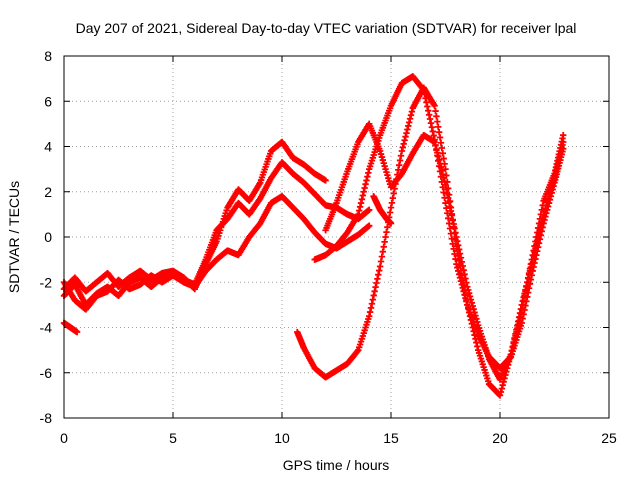  I want to click on y-tick-label: 4, so click(48, 147).